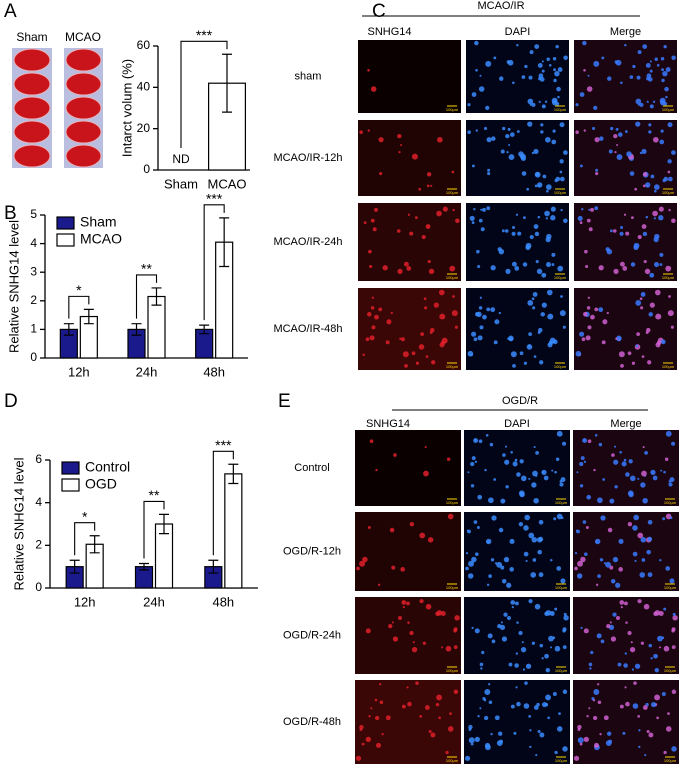  Describe the element at coordinates (85, 601) in the screenshot. I see `x-tick-label: 12h` at that location.